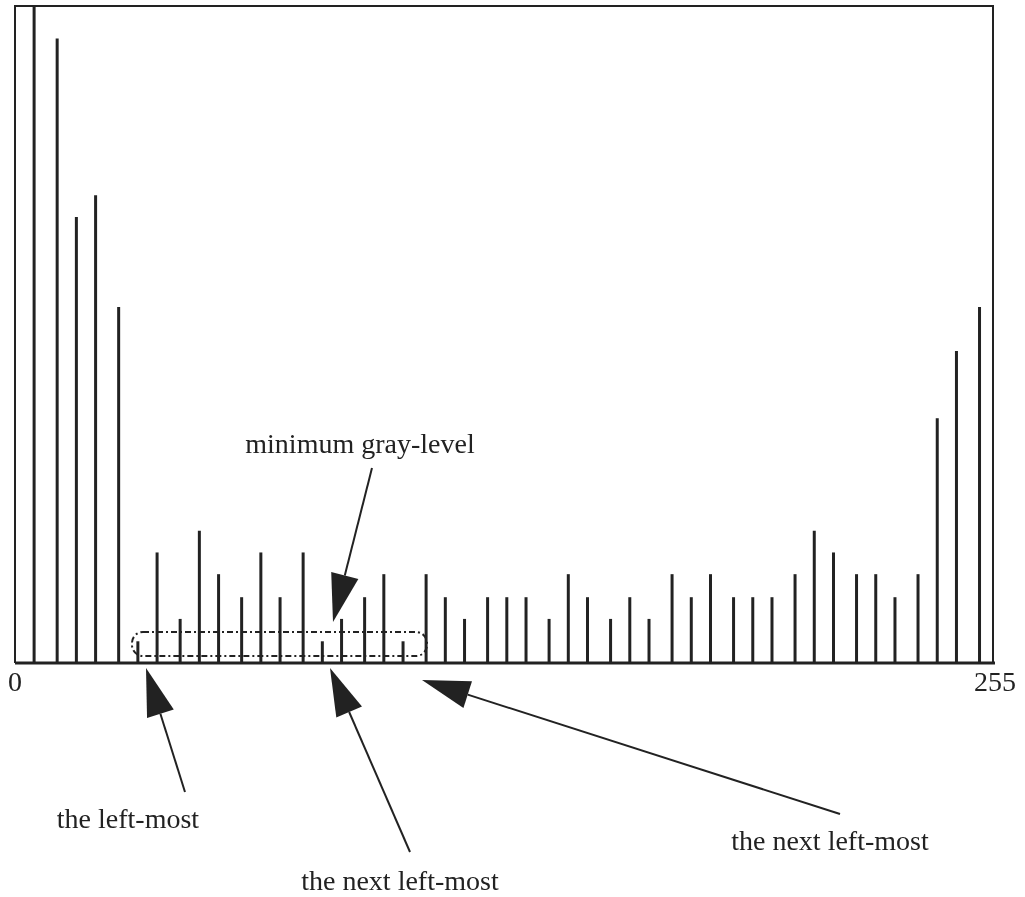 This screenshot has height=897, width=1025. What do you see at coordinates (995, 681) in the screenshot?
I see `x-tick-label: 255` at bounding box center [995, 681].